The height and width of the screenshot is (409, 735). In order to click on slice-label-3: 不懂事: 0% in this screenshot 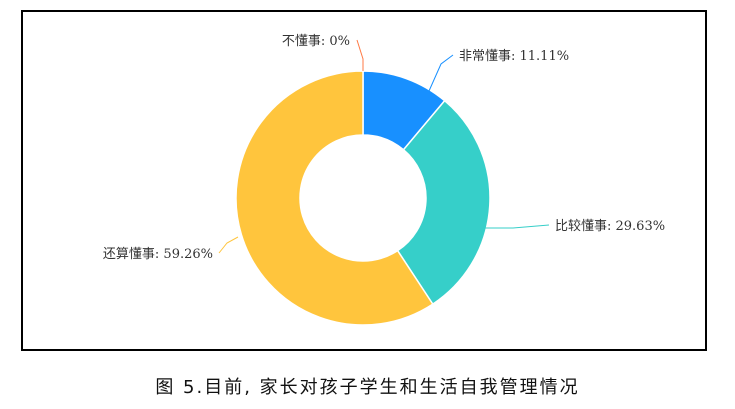, I will do `click(316, 41)`.